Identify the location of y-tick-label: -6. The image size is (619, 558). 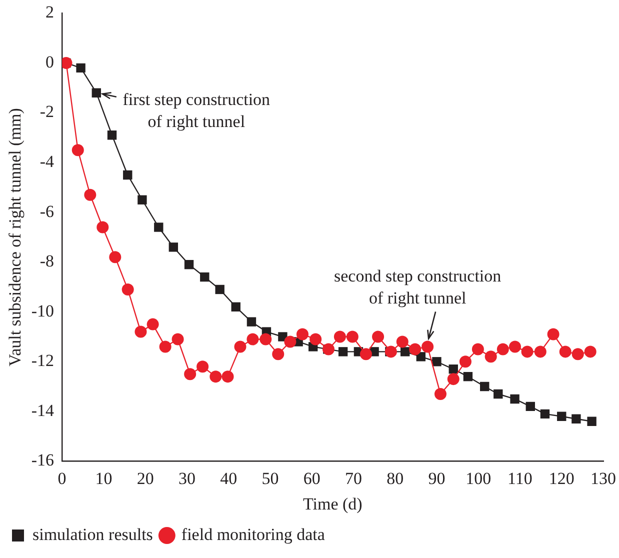
(47, 211).